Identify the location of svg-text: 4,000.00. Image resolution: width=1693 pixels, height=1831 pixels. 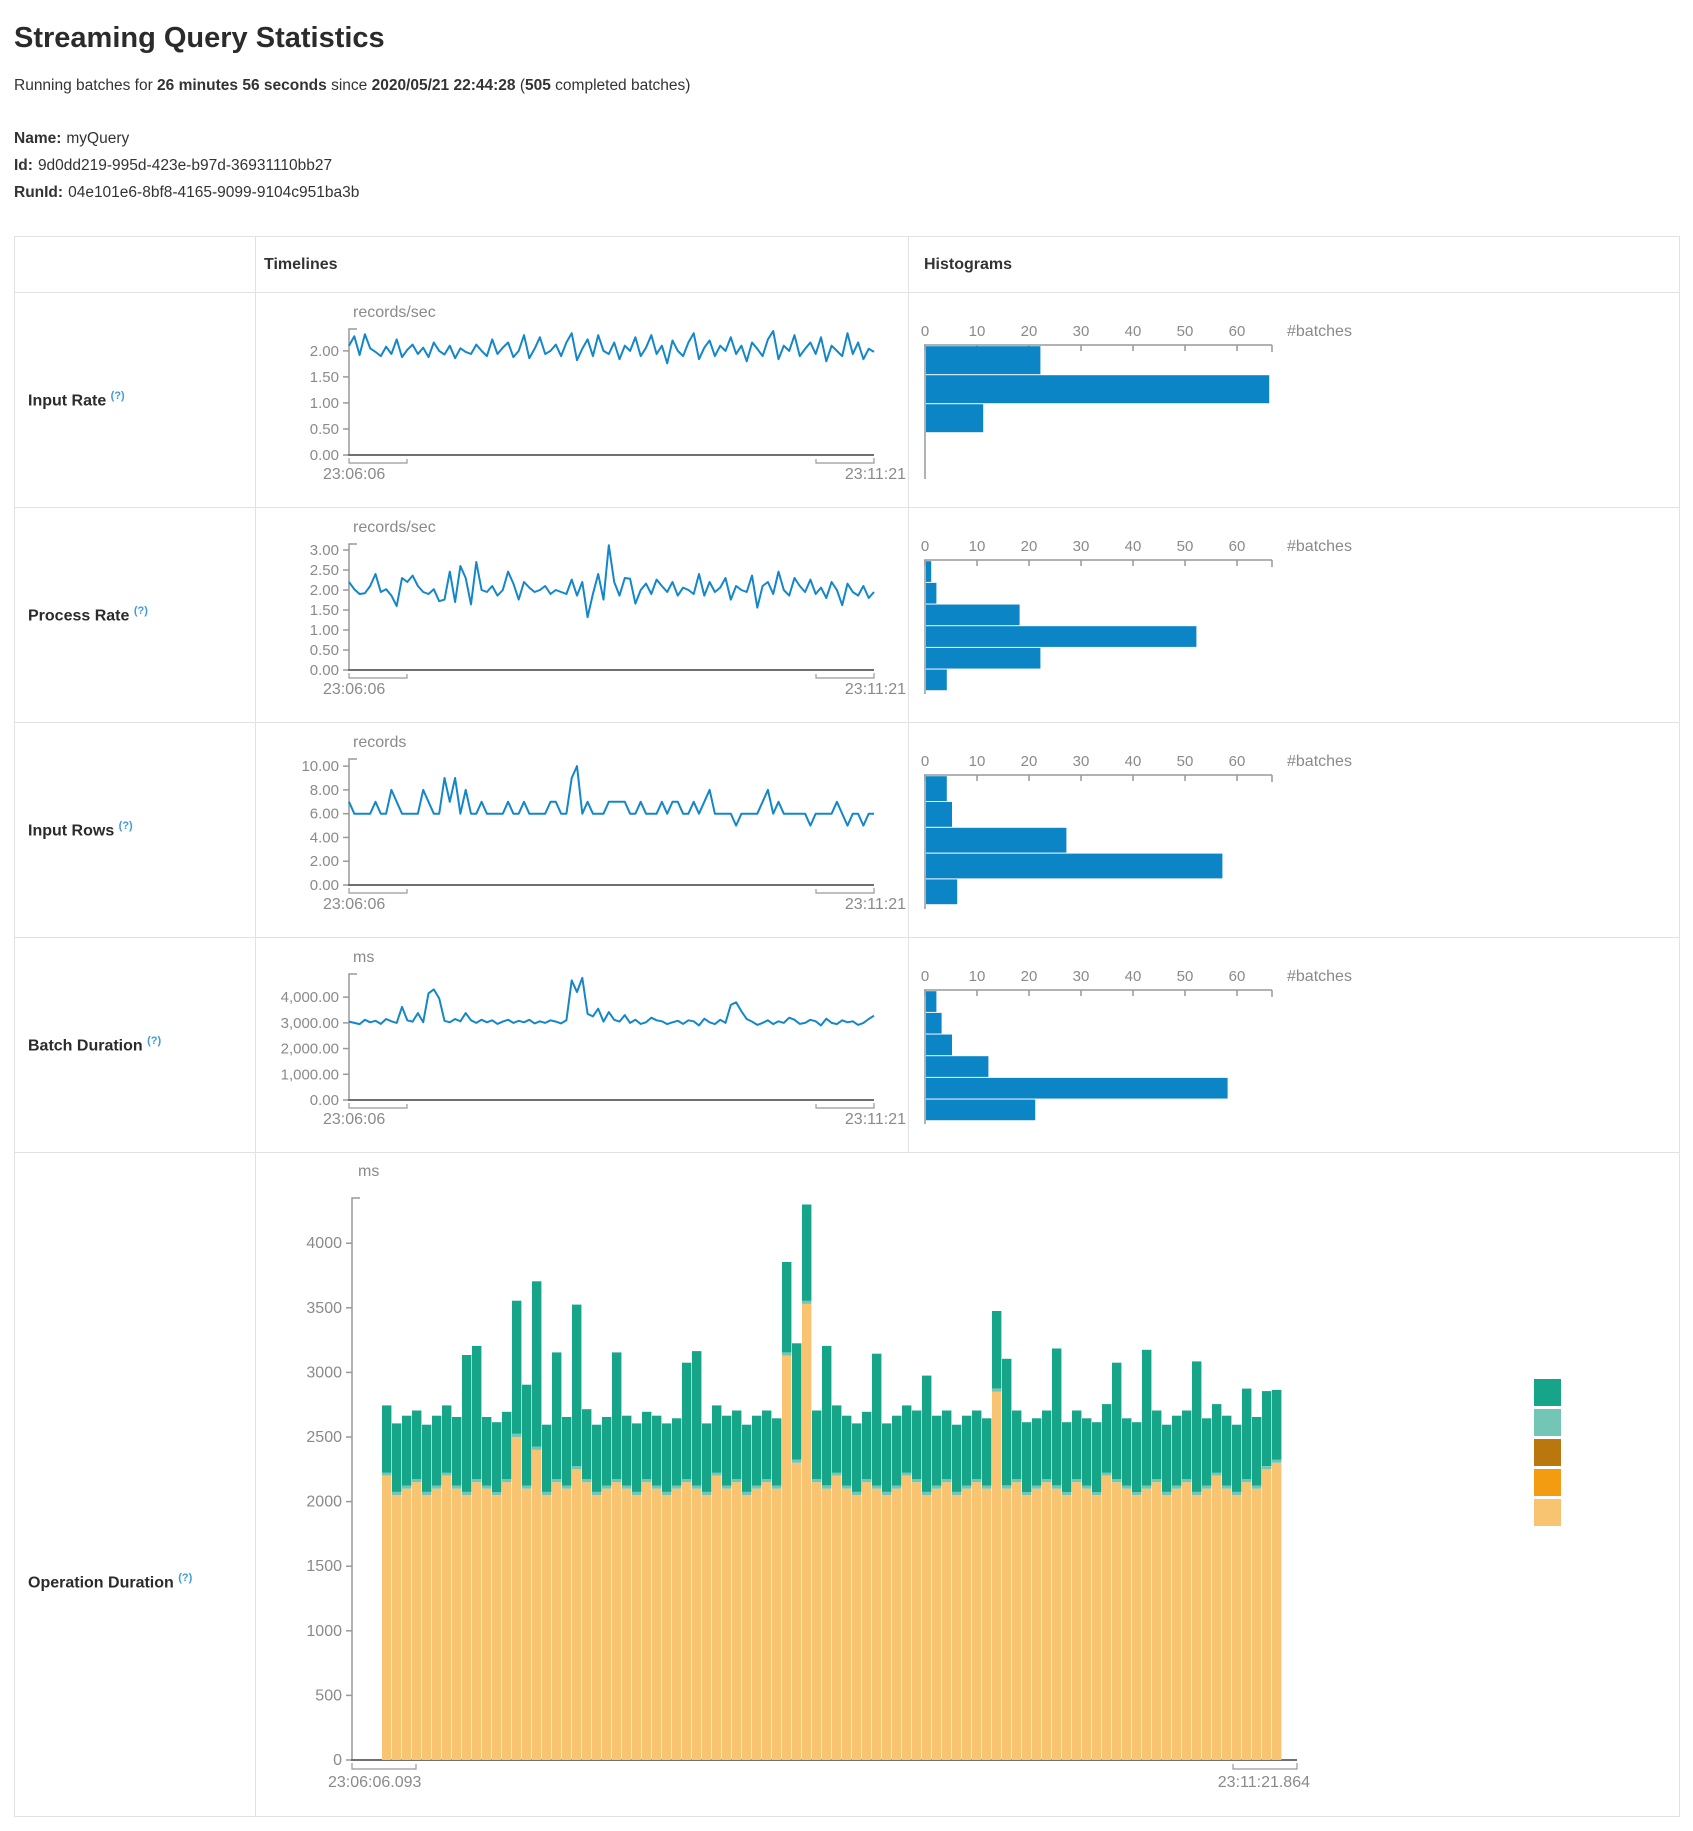
(310, 997).